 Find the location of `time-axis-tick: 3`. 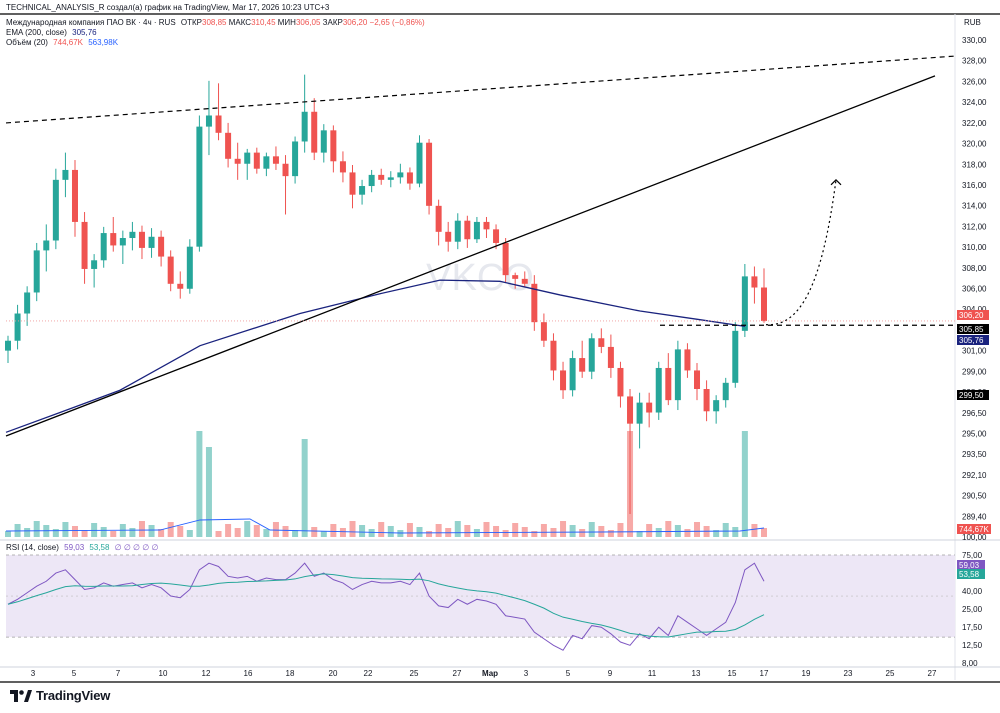

time-axis-tick: 3 is located at coordinates (526, 673).